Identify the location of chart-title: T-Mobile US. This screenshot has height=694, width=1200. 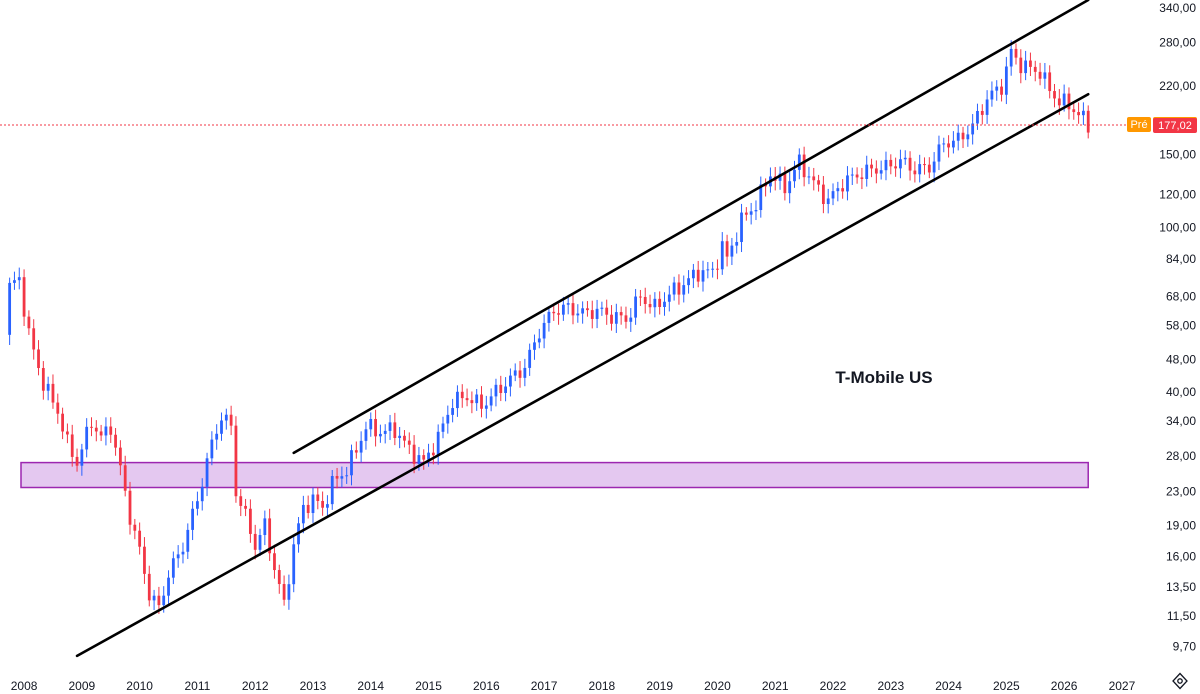
(883, 377).